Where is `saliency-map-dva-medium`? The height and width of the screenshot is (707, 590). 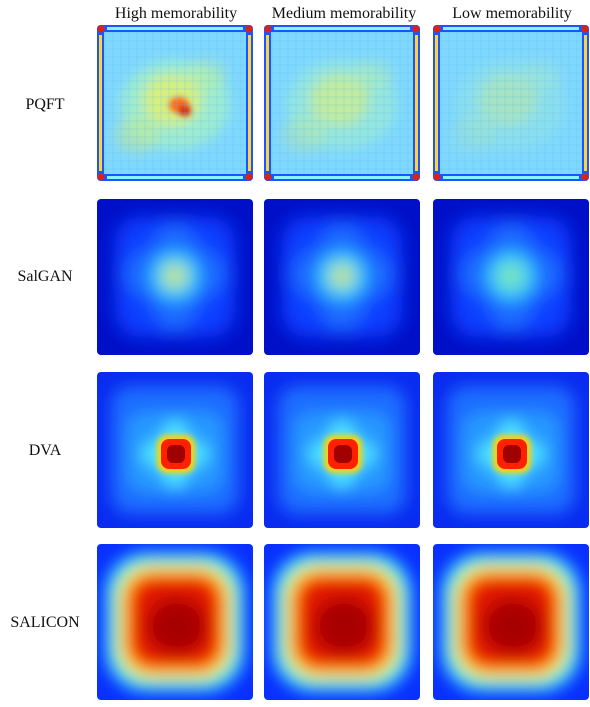
saliency-map-dva-medium is located at coordinates (342, 450).